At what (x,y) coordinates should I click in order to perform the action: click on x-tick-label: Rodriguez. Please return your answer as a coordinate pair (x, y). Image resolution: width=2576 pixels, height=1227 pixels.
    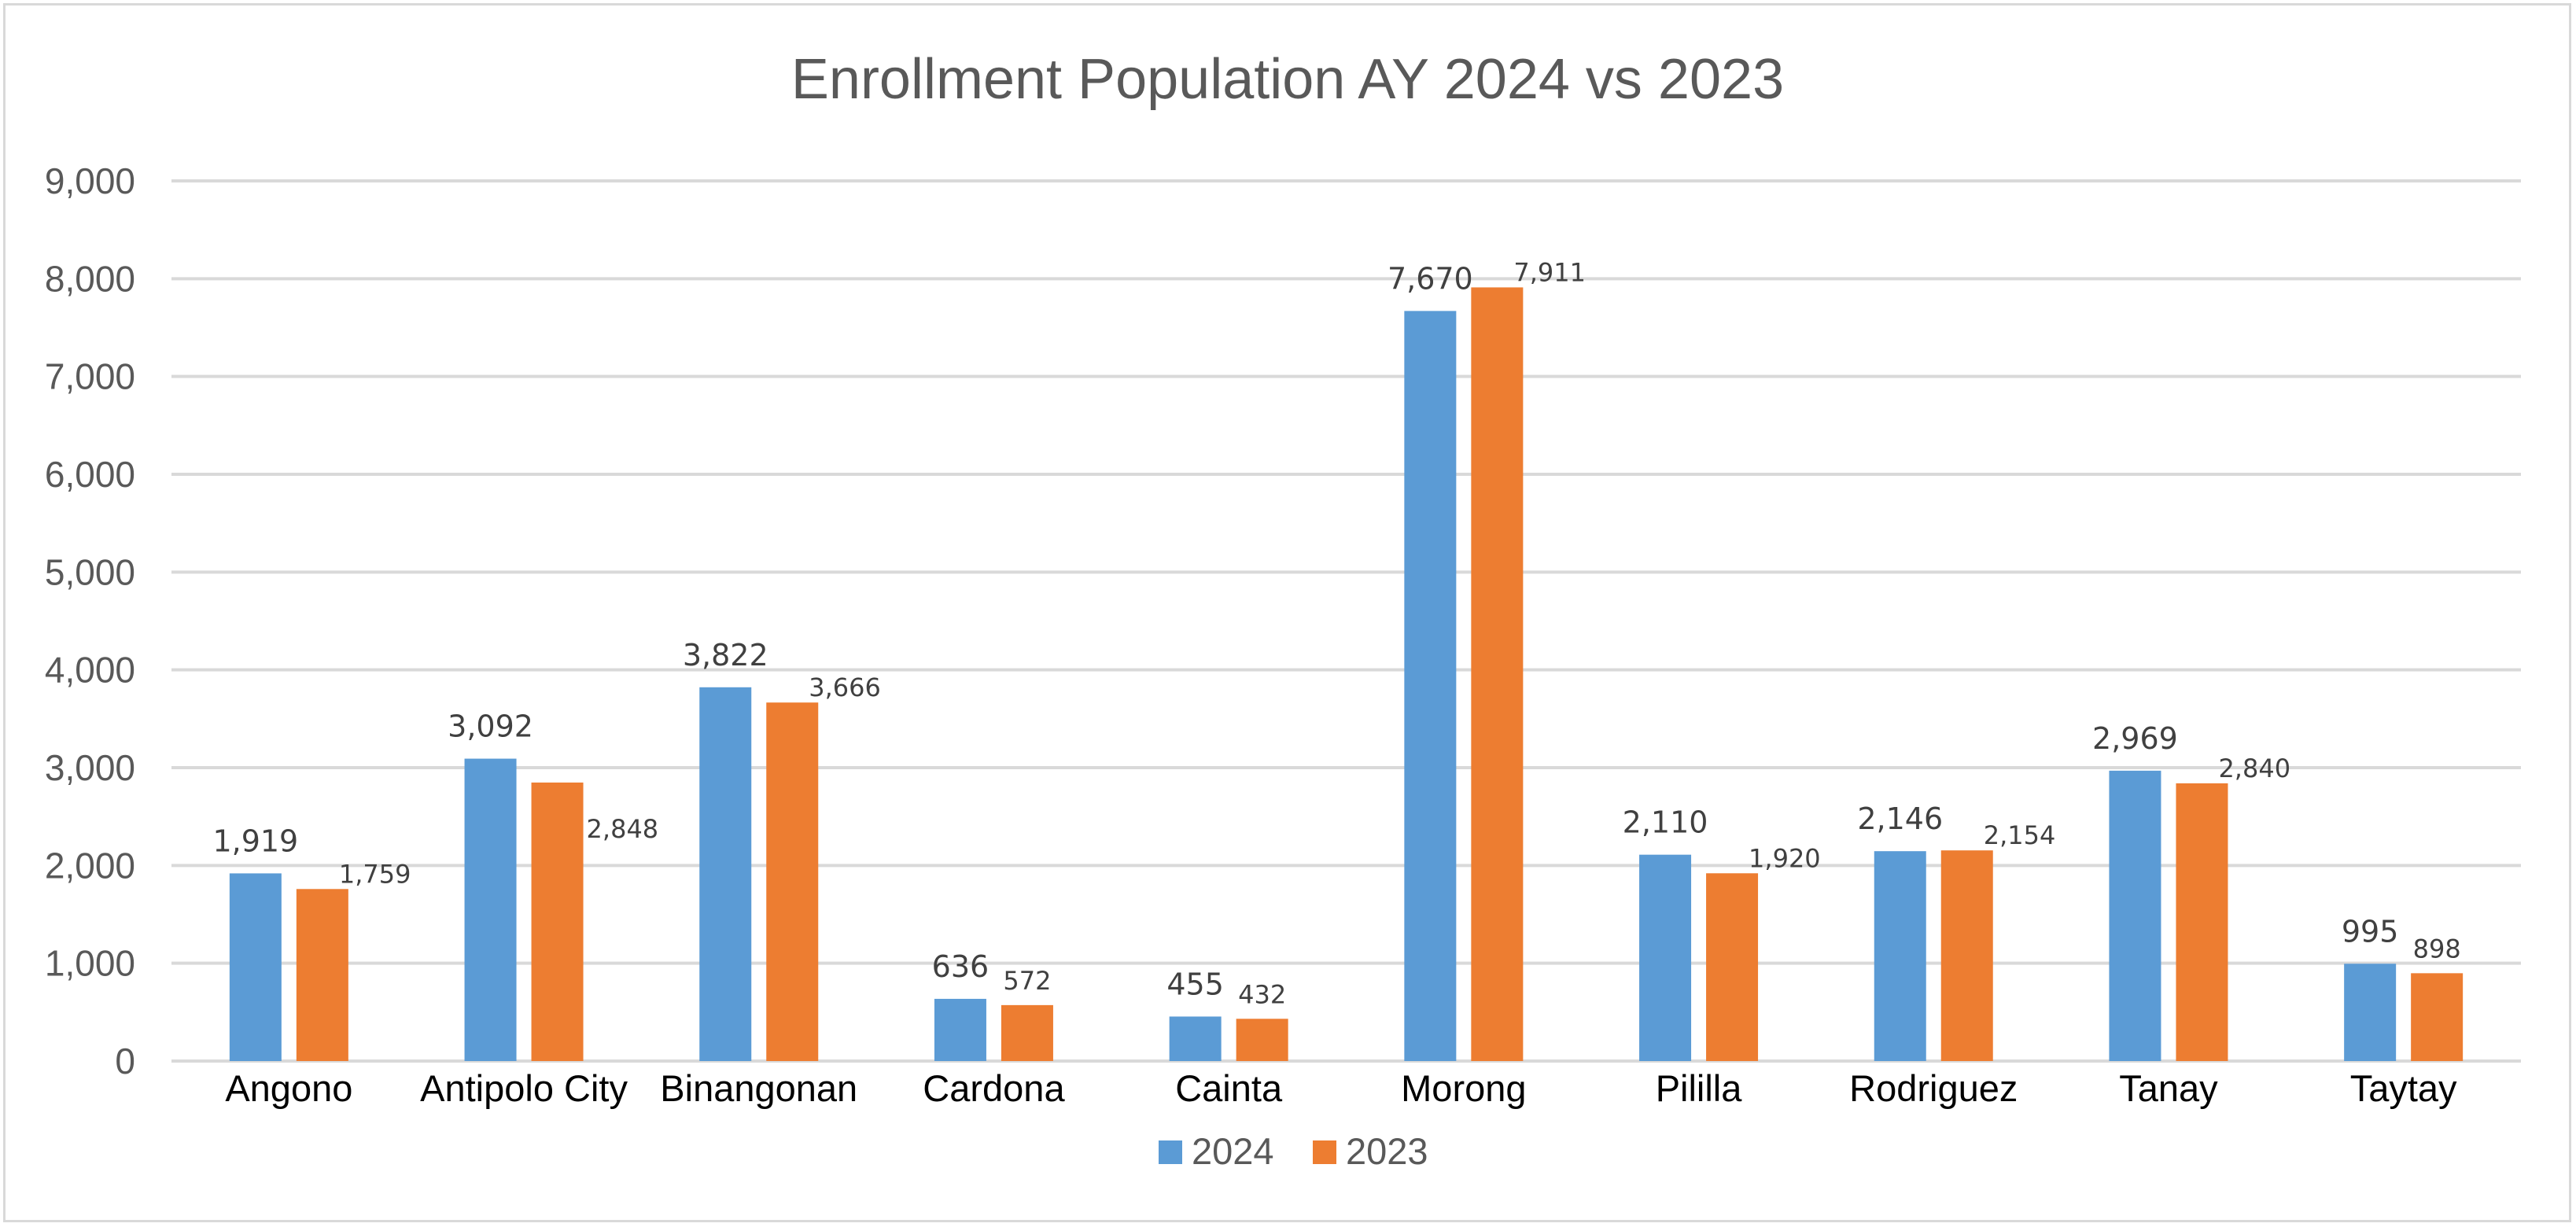
    Looking at the image, I should click on (1933, 1088).